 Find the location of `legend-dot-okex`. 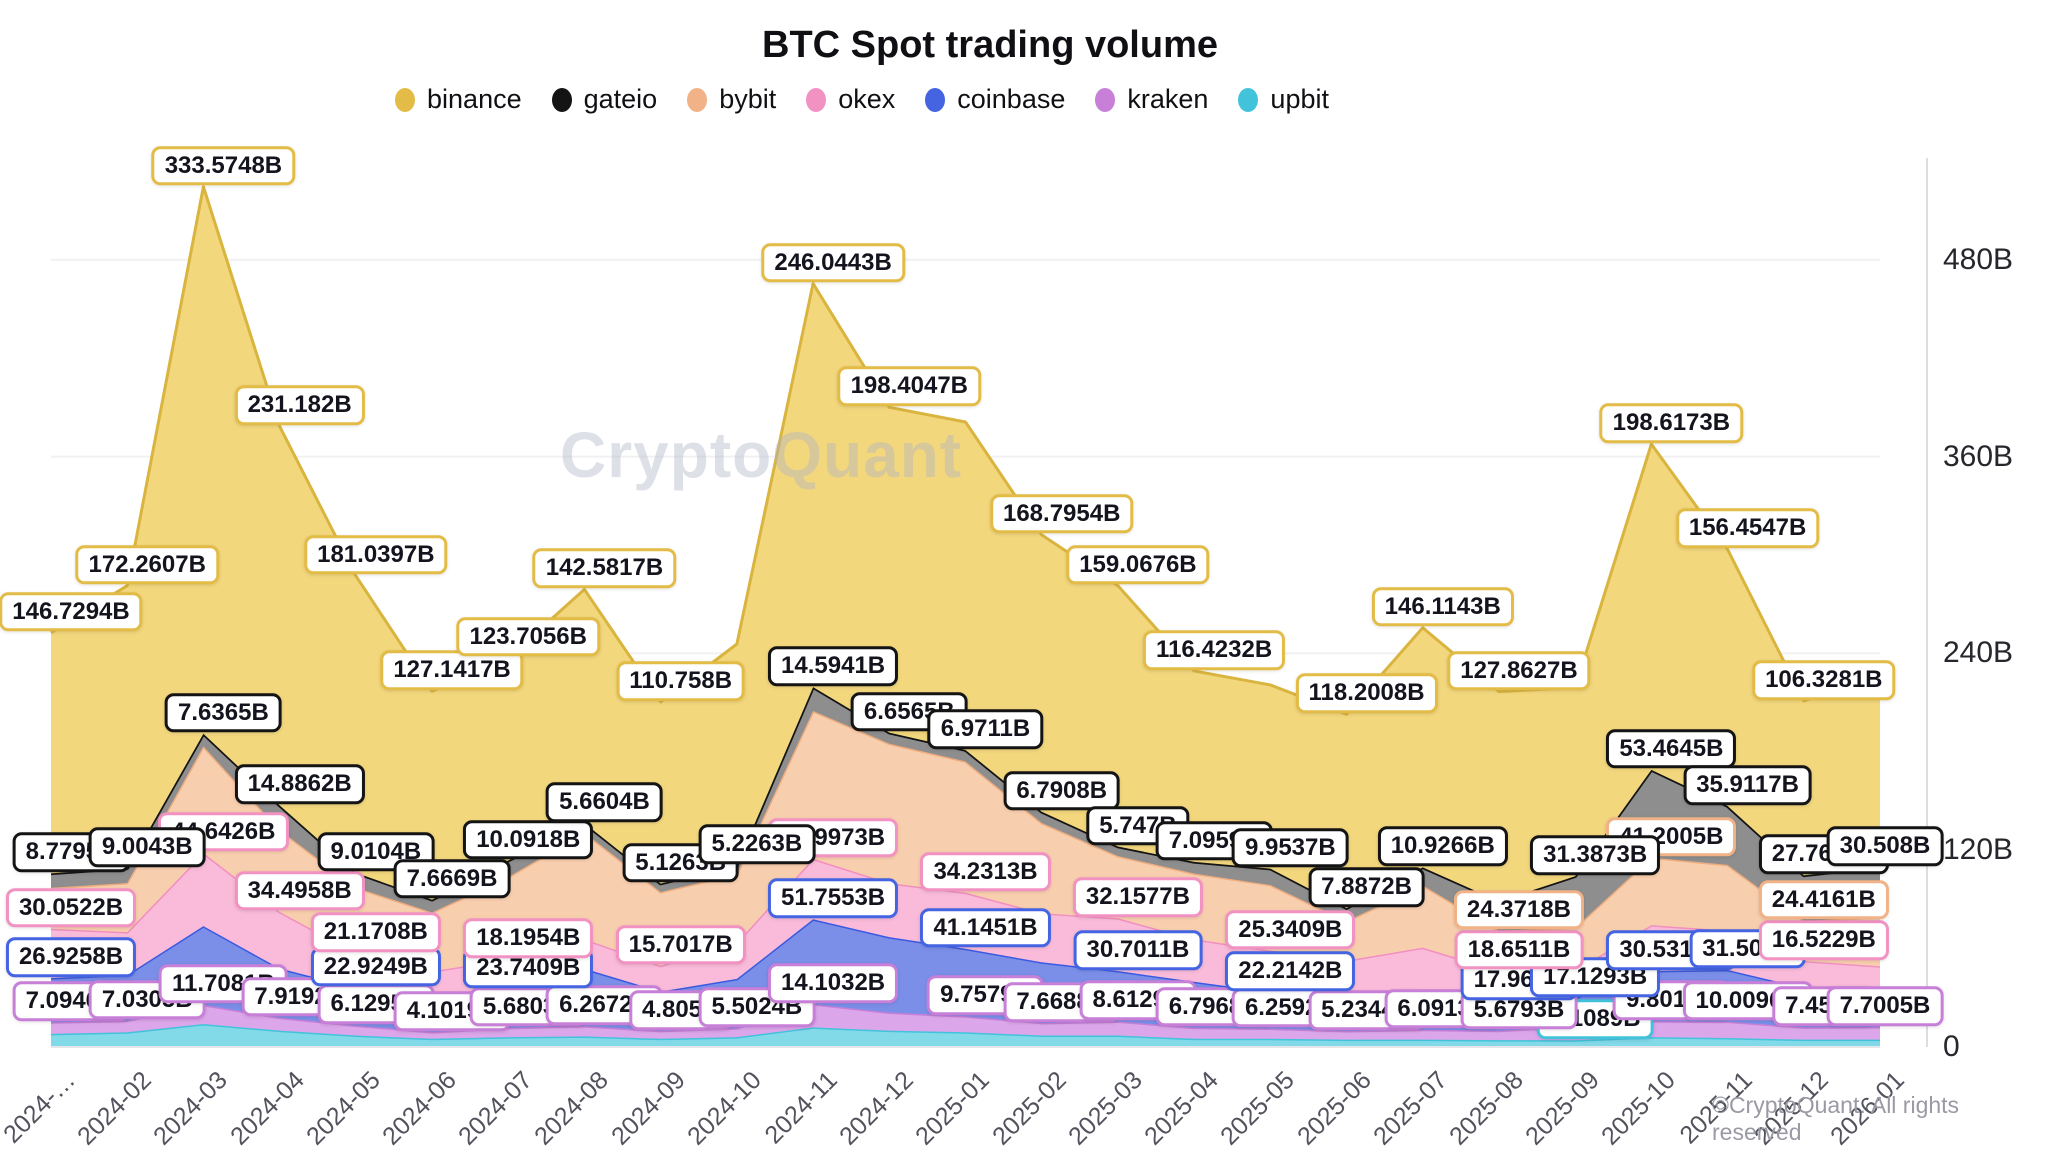

legend-dot-okex is located at coordinates (816, 99).